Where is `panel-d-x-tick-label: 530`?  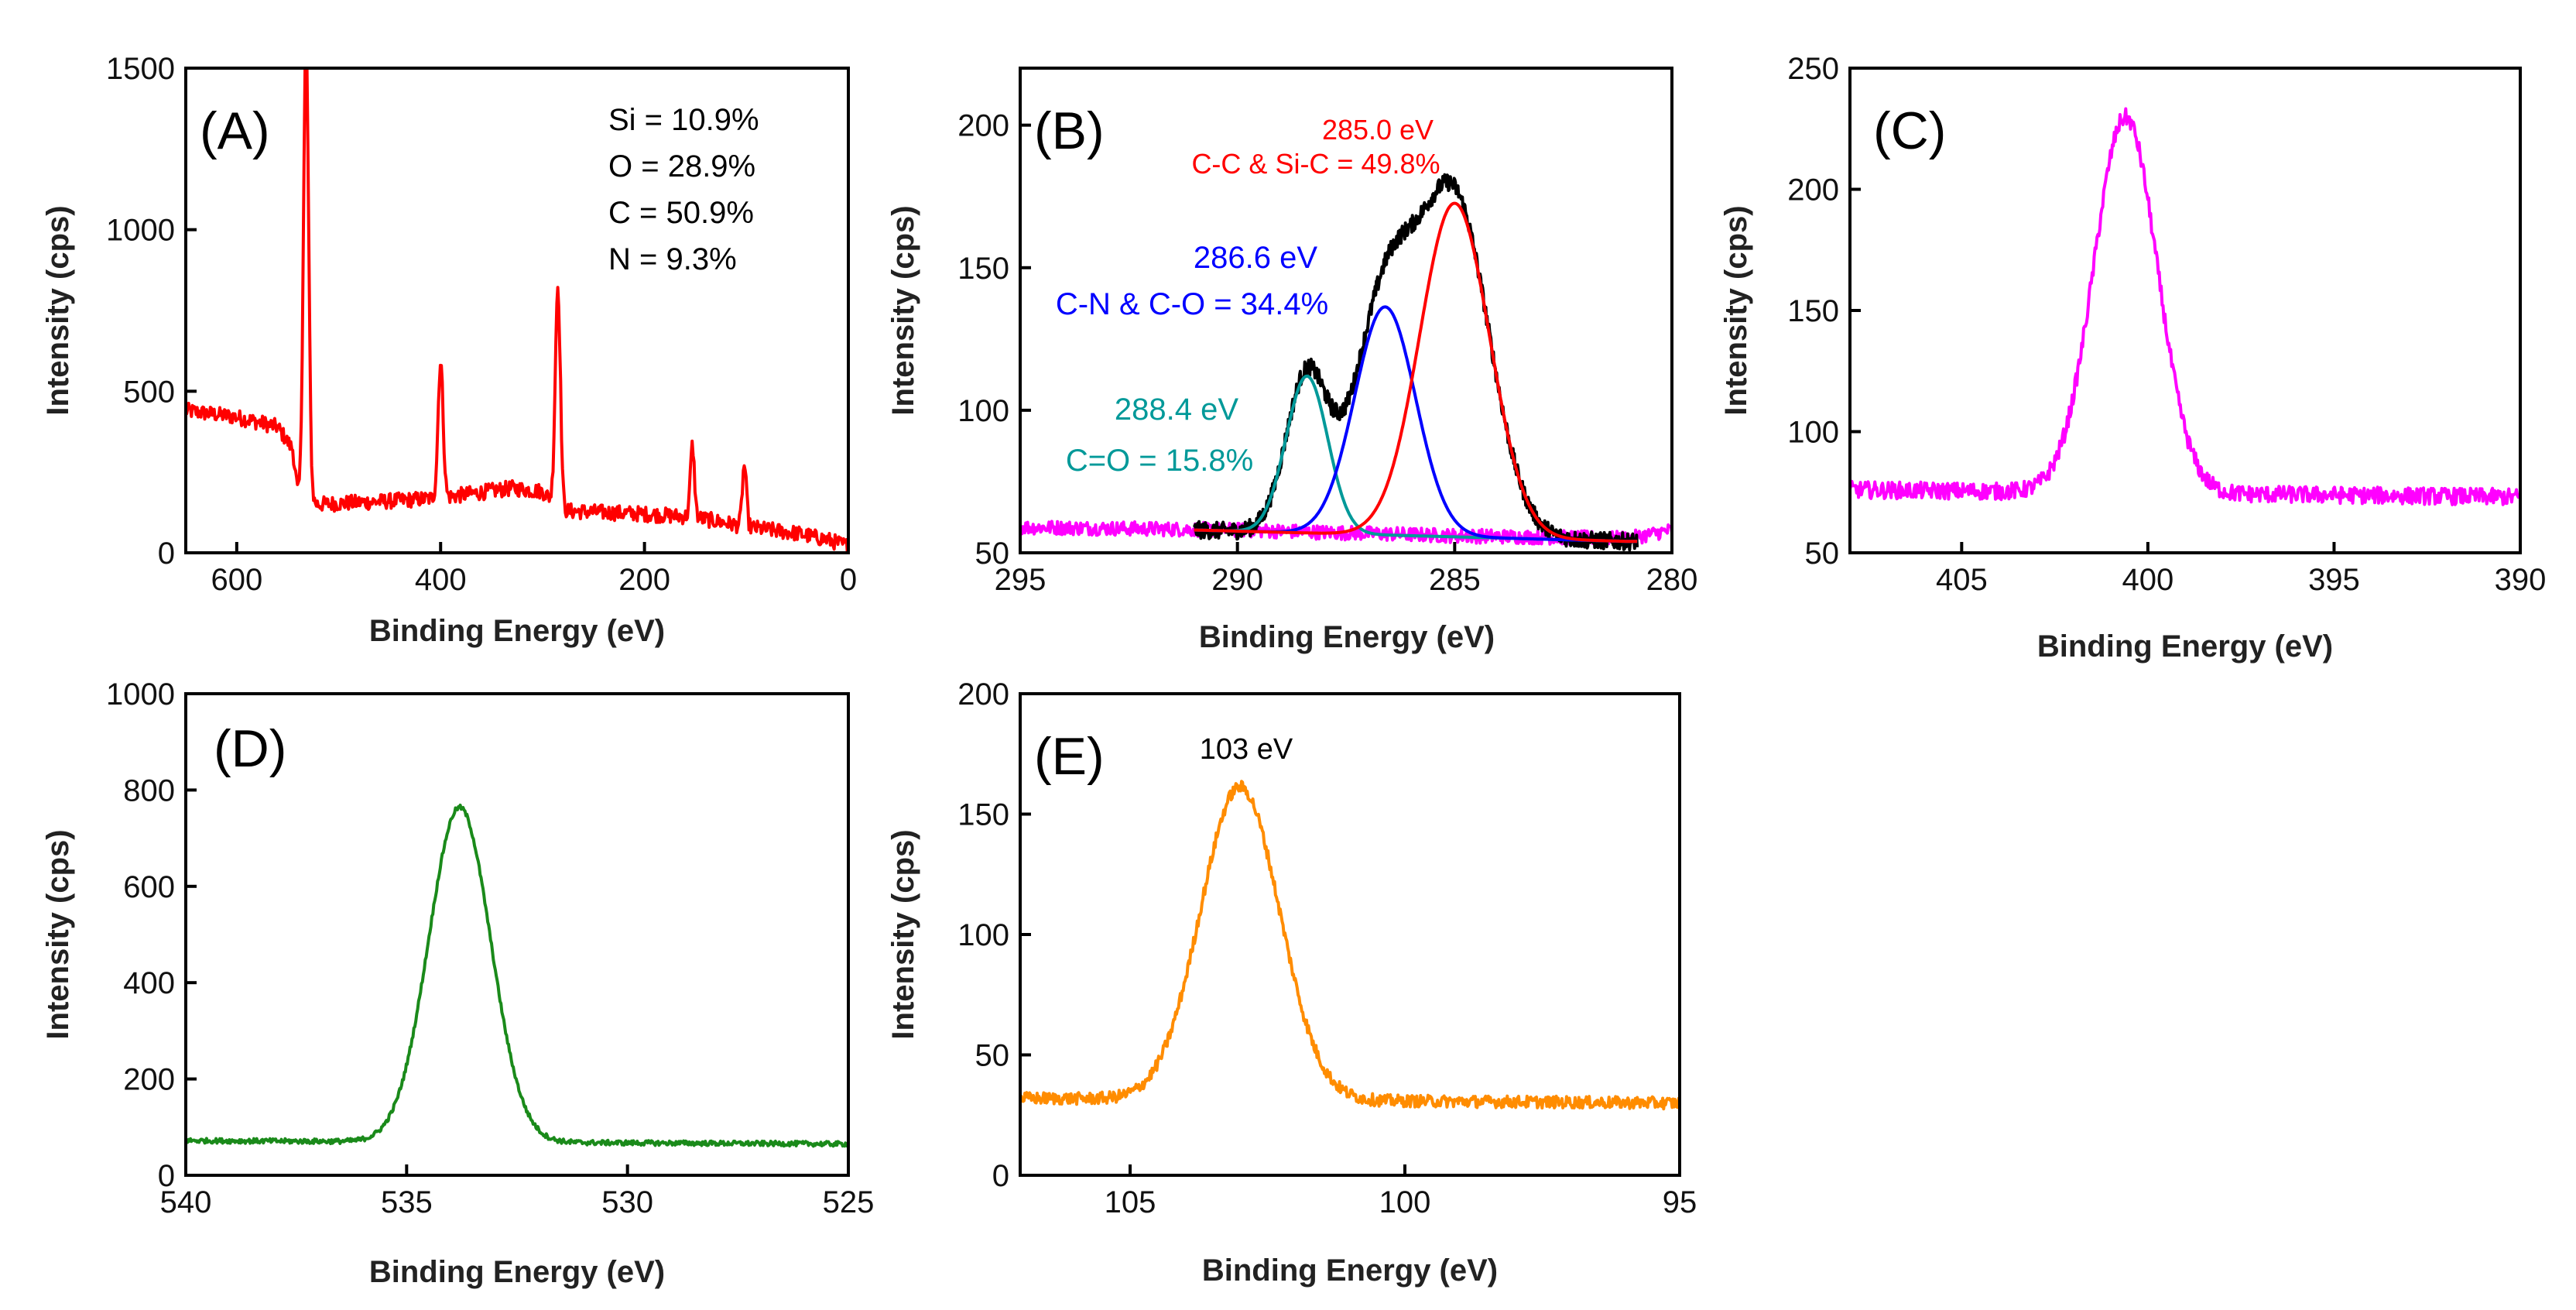 panel-d-x-tick-label: 530 is located at coordinates (627, 1202).